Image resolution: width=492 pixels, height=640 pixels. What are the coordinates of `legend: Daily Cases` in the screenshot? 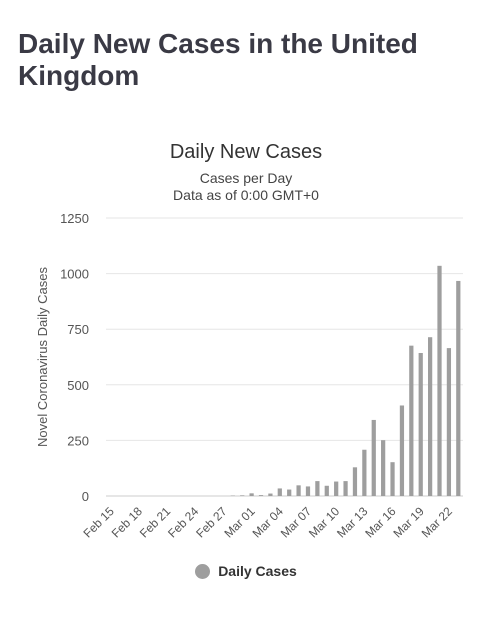 It's located at (246, 571).